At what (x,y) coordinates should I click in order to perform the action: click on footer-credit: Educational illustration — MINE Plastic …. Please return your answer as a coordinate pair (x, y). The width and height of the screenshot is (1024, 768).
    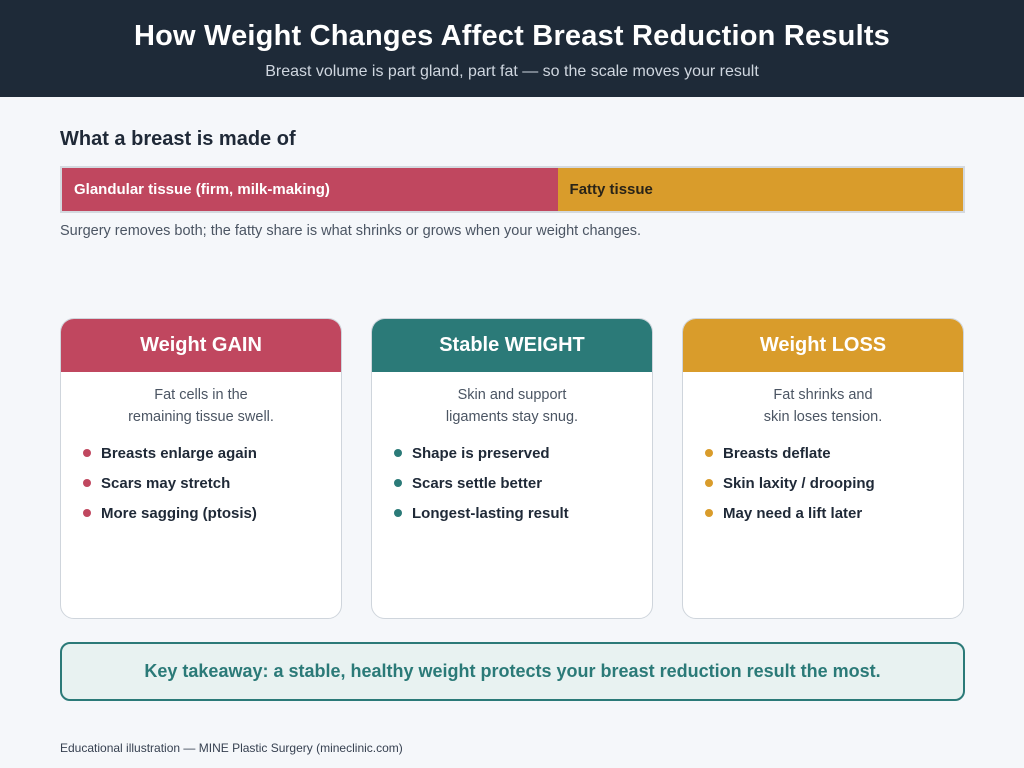
    Looking at the image, I should click on (231, 748).